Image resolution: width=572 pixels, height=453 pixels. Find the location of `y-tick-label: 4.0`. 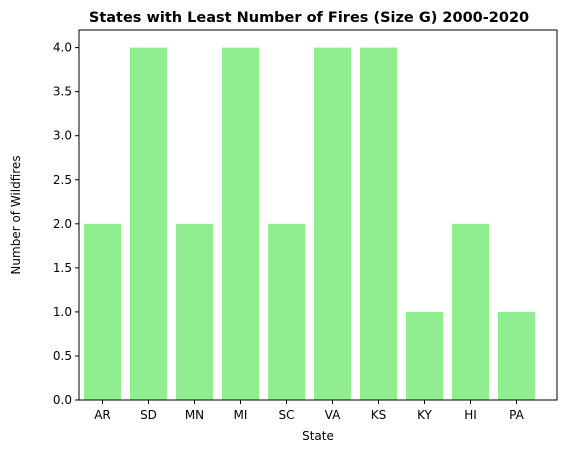

y-tick-label: 4.0 is located at coordinates (62, 48).